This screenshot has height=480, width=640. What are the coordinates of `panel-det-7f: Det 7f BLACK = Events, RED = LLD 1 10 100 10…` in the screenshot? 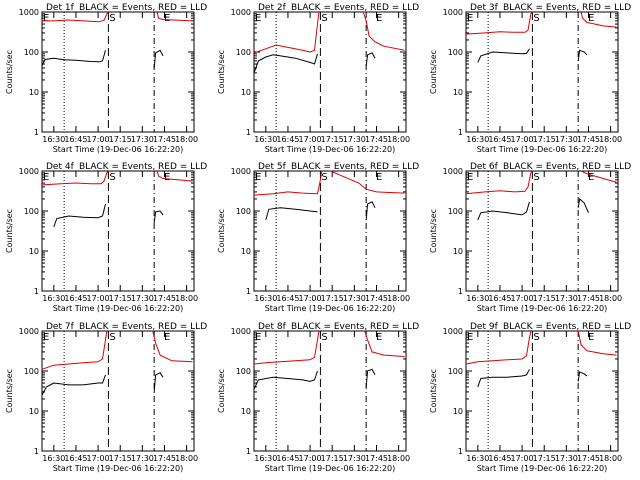 It's located at (106, 397).